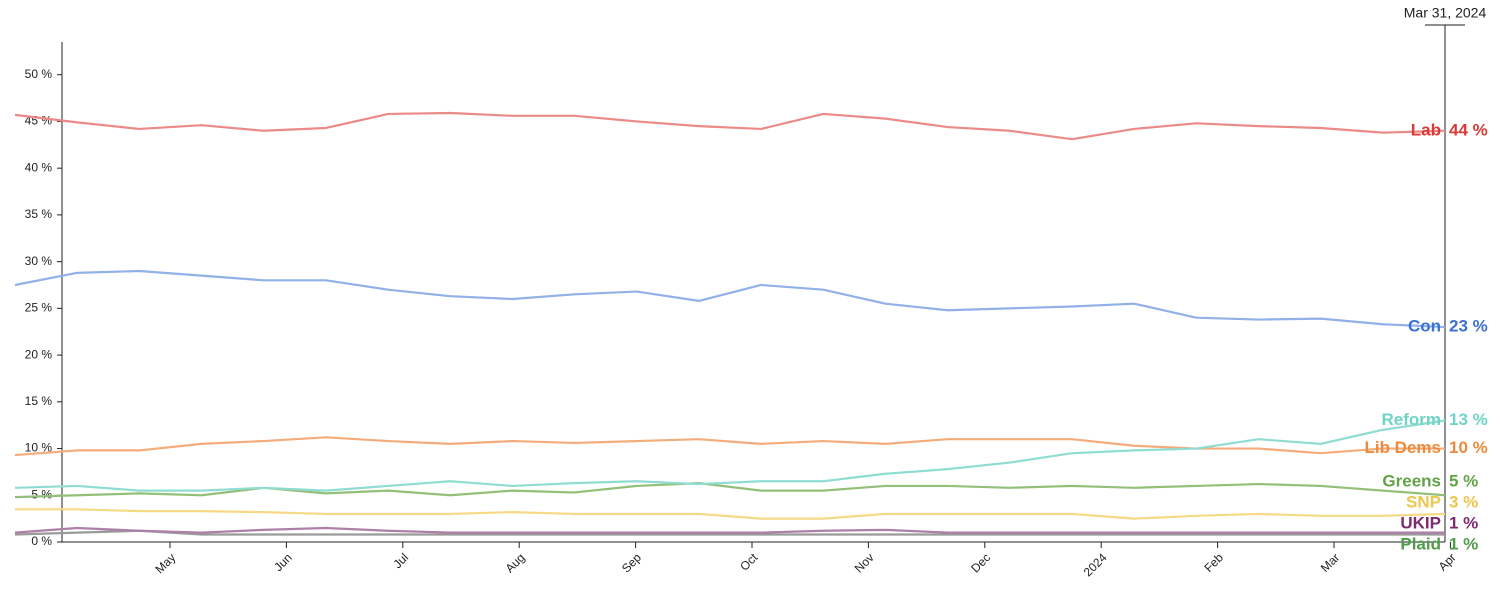  Describe the element at coordinates (1447, 561) in the screenshot. I see `x-tick-label: Apr` at that location.